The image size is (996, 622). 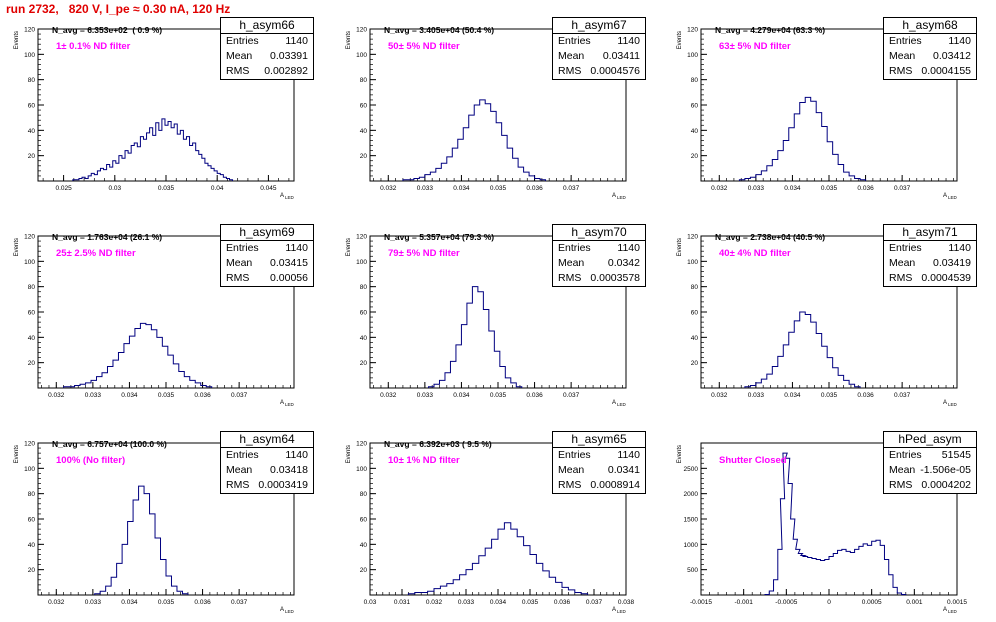 I want to click on pad-3-stat-mean-value: 0.03412, so click(x=952, y=56).